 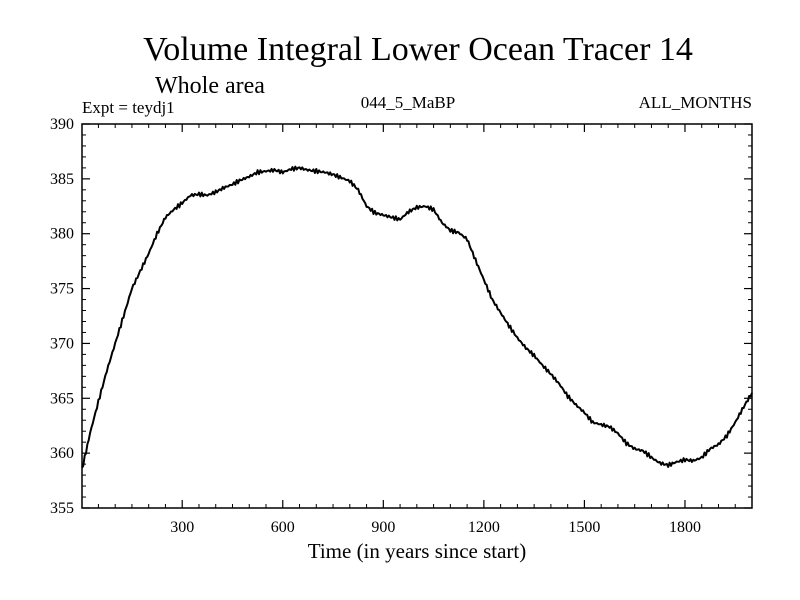 What do you see at coordinates (210, 86) in the screenshot?
I see `chart-subtitle: Whole area` at bounding box center [210, 86].